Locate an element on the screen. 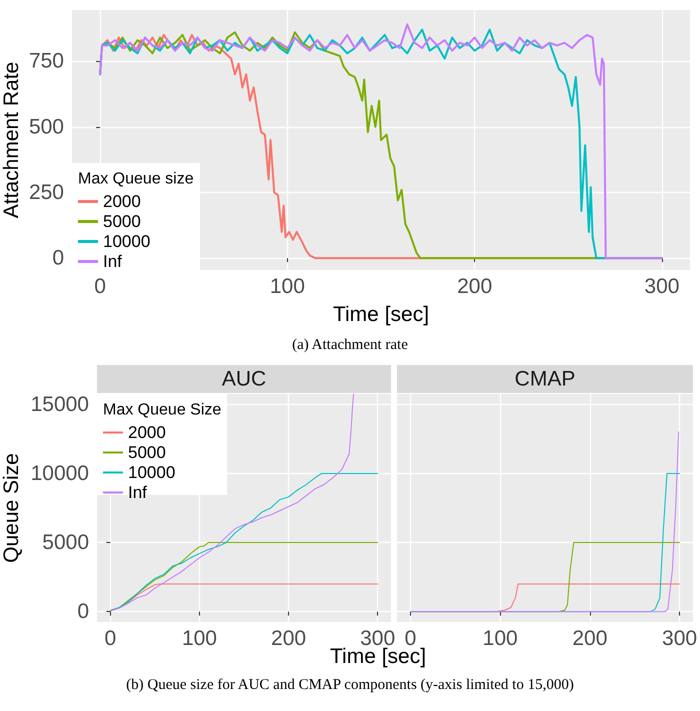  chart-title: CMAP is located at coordinates (545, 379).